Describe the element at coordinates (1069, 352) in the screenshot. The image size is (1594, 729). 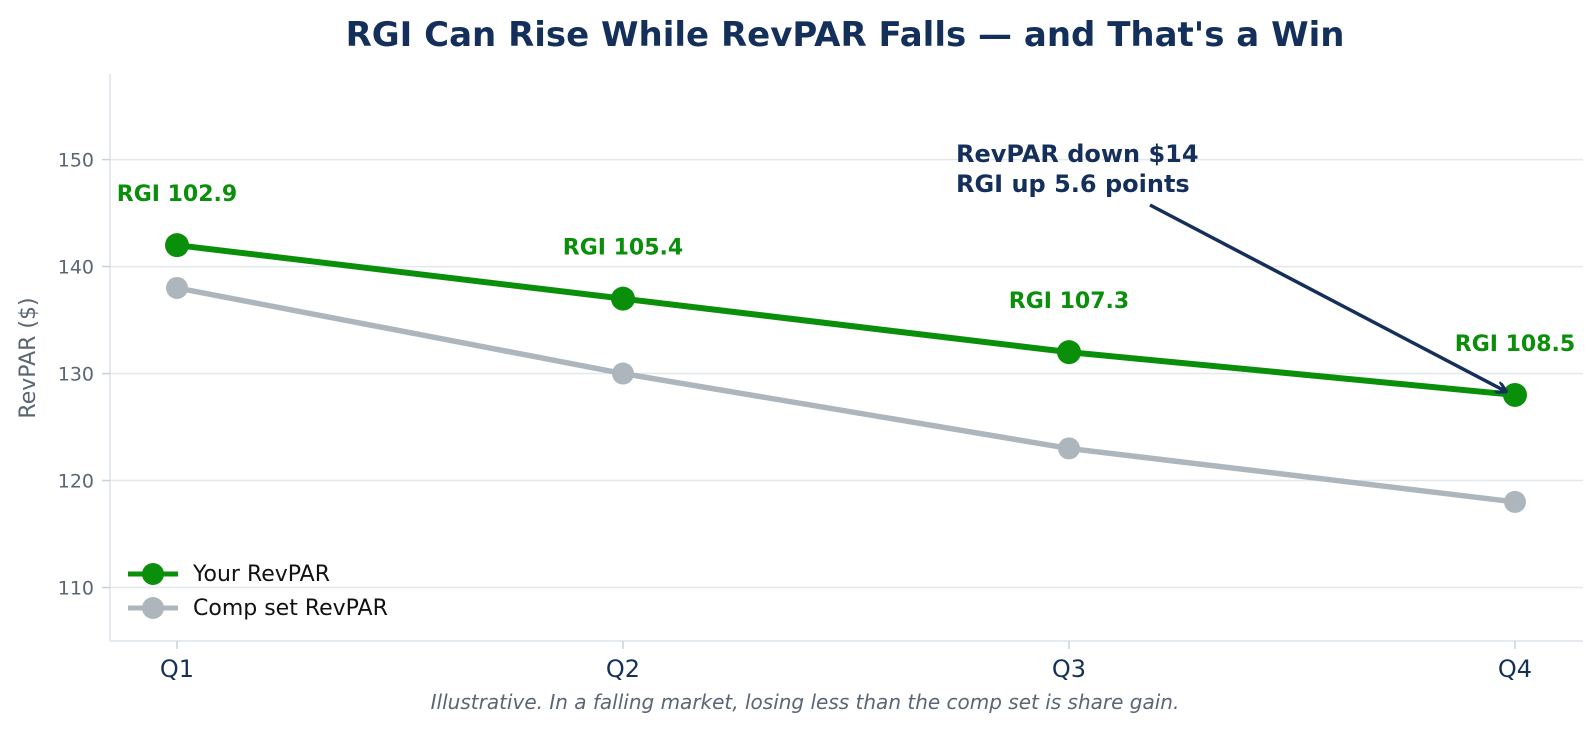
I see `point-your-revpar-q3` at that location.